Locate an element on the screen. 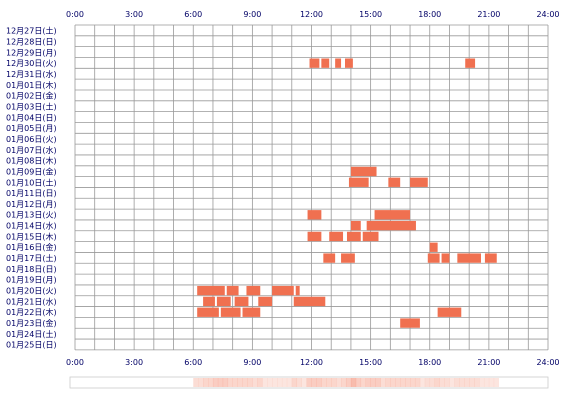  row-label: 01月10日(土) is located at coordinates (31, 182).